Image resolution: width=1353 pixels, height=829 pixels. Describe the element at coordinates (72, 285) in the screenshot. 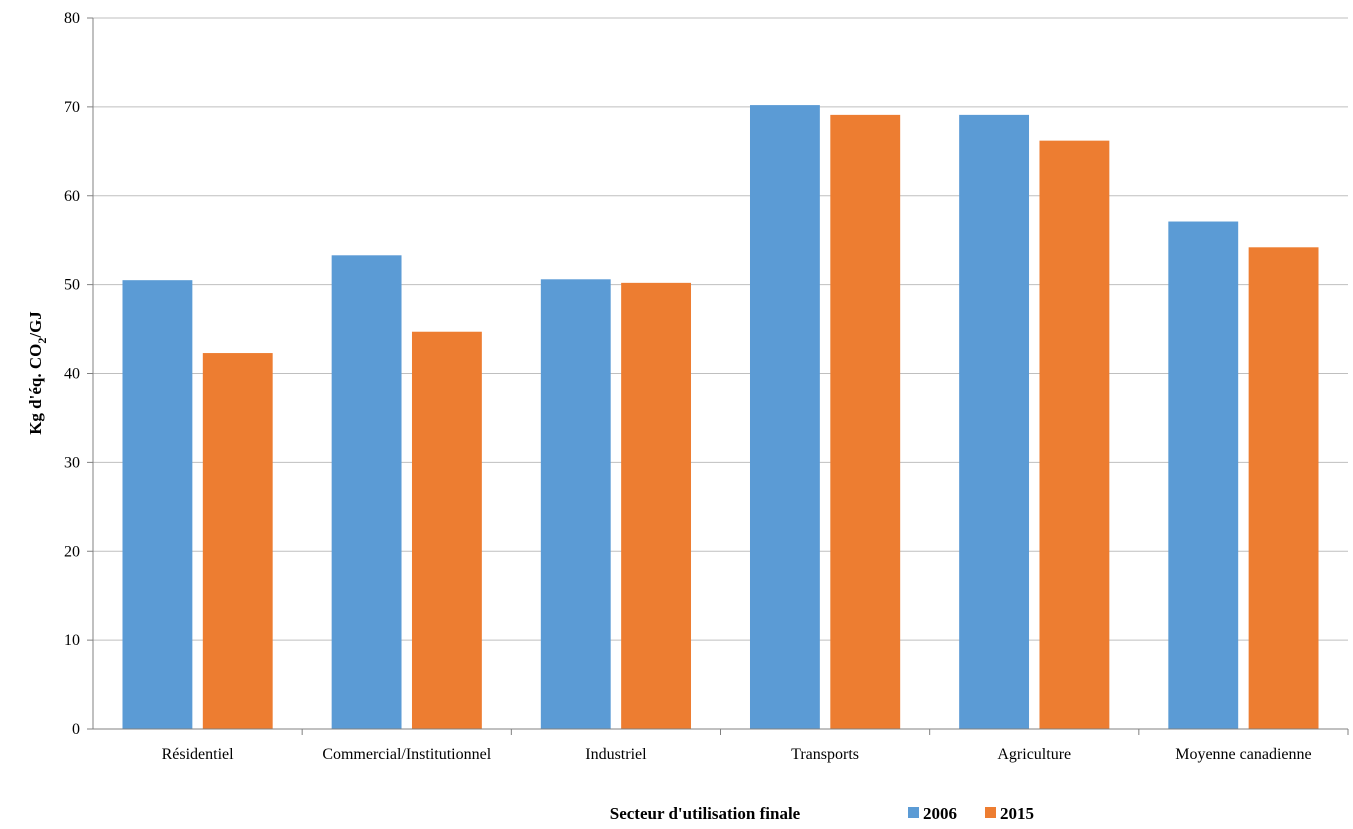

I see `y-tick-label: 50` at that location.